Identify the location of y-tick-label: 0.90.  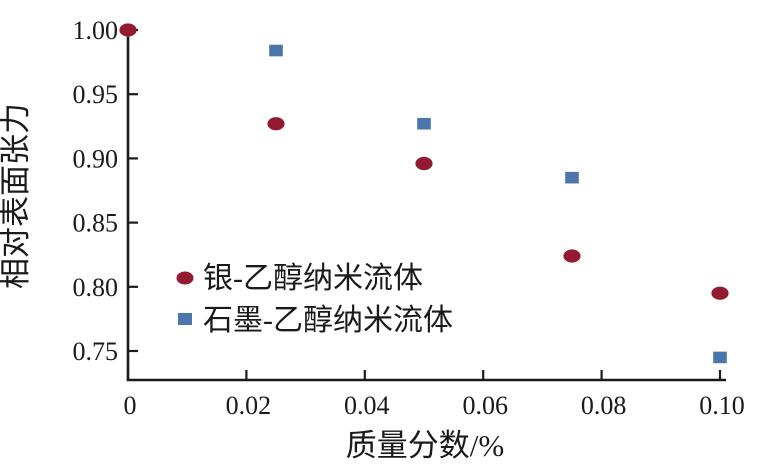
(96, 158).